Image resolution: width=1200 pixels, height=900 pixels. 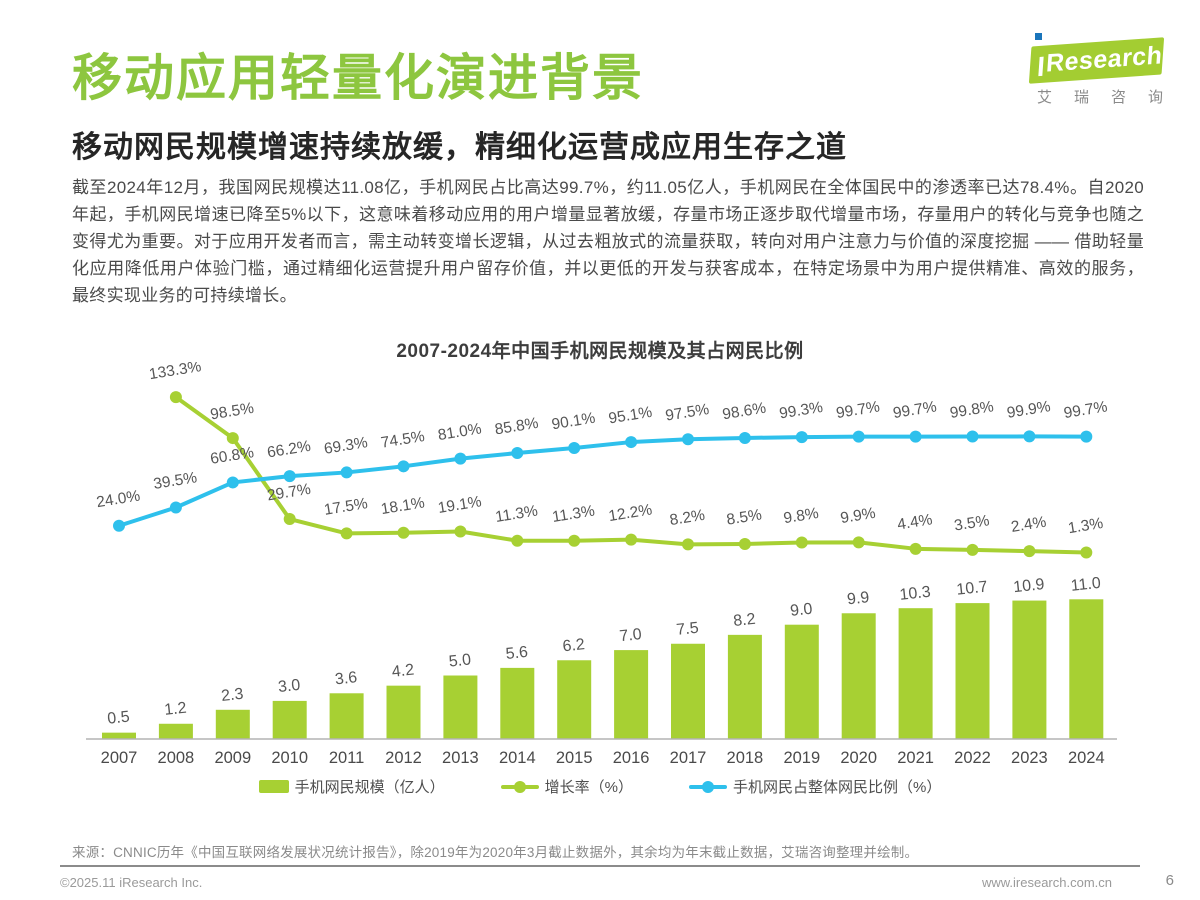 What do you see at coordinates (688, 629) in the screenshot?
I see `bar-value-label: 7.5` at bounding box center [688, 629].